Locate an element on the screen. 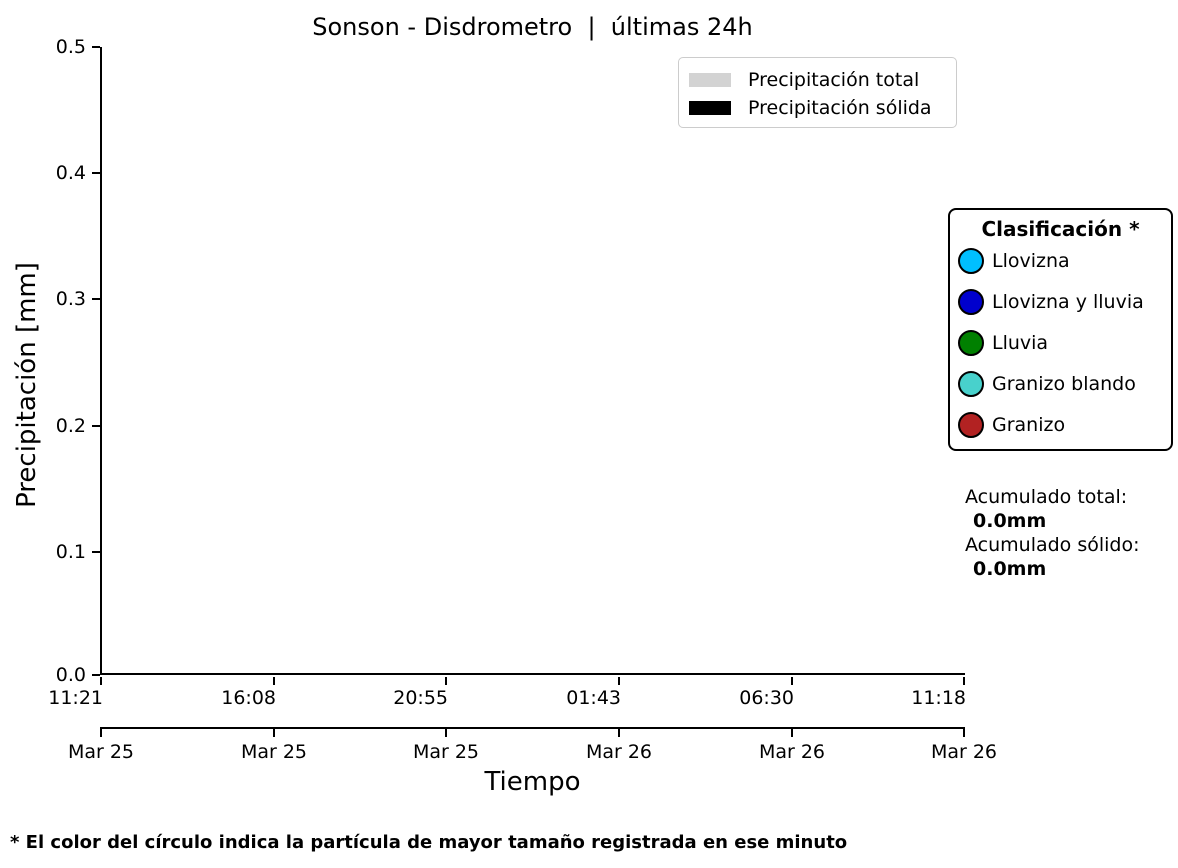 This screenshot has height=868, width=1178. classification-item-label: Llovizna y lluvia is located at coordinates (1068, 302).